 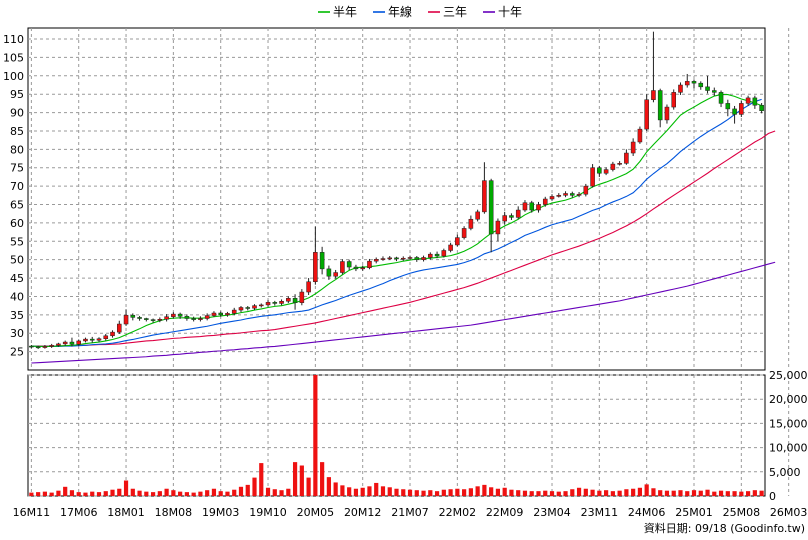 I want to click on x-tick-label: 22M02, so click(x=458, y=512).